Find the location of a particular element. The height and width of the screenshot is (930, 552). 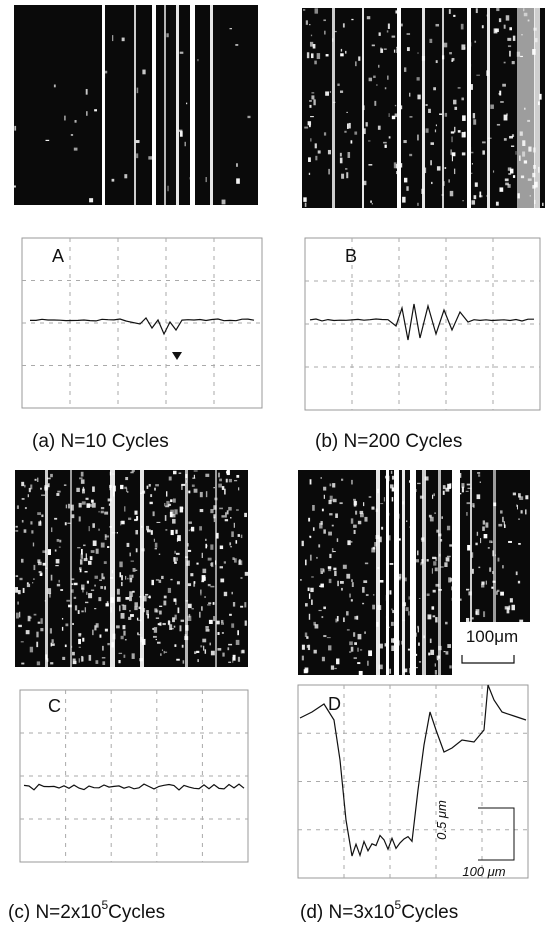

trace-marker is located at coordinates (177, 356).